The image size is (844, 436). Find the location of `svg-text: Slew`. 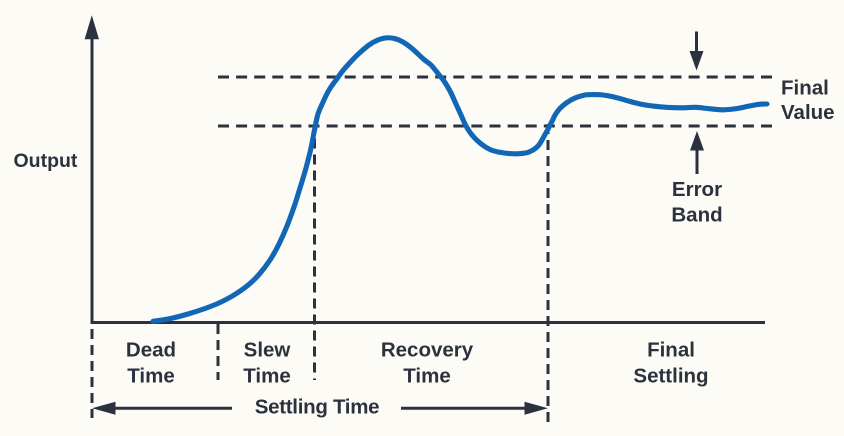

svg-text: Slew is located at coordinates (267, 349).